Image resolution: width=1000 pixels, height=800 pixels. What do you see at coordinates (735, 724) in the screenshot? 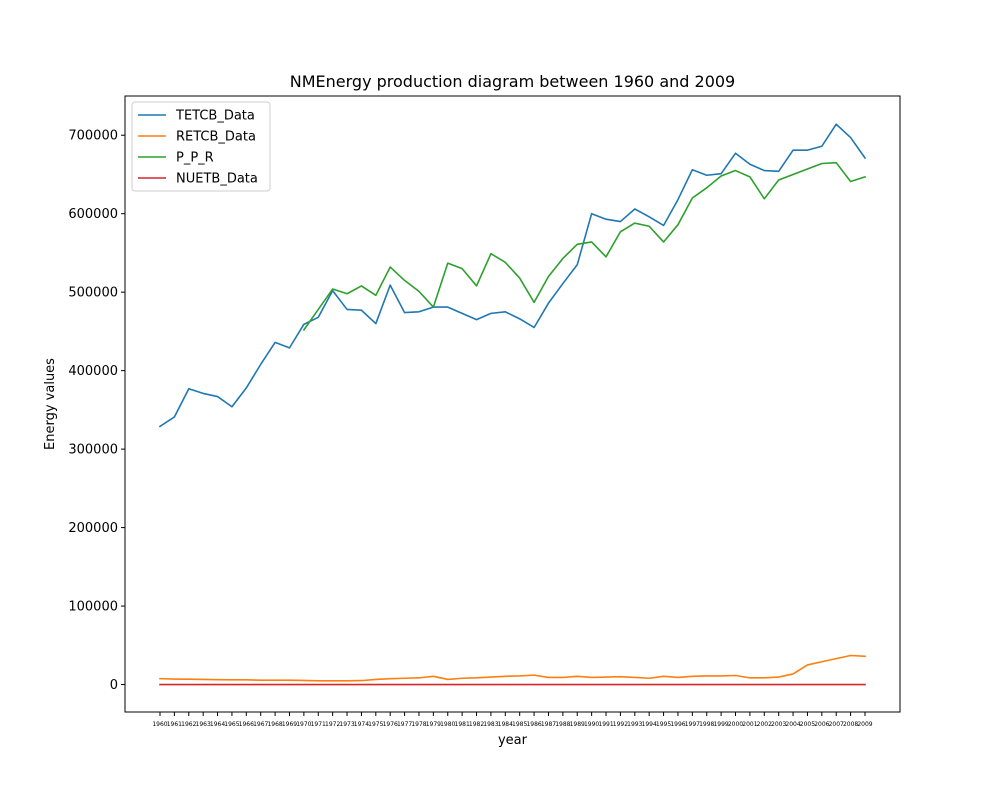
I see `x-tick-label: 2000` at bounding box center [735, 724].